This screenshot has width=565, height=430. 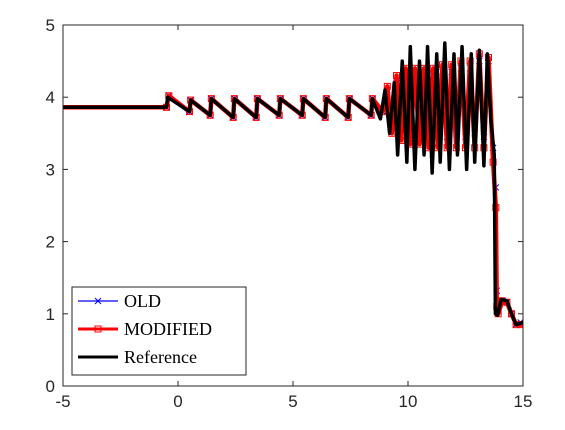 I want to click on legend: OLD MODIFIED Reference, so click(x=159, y=331).